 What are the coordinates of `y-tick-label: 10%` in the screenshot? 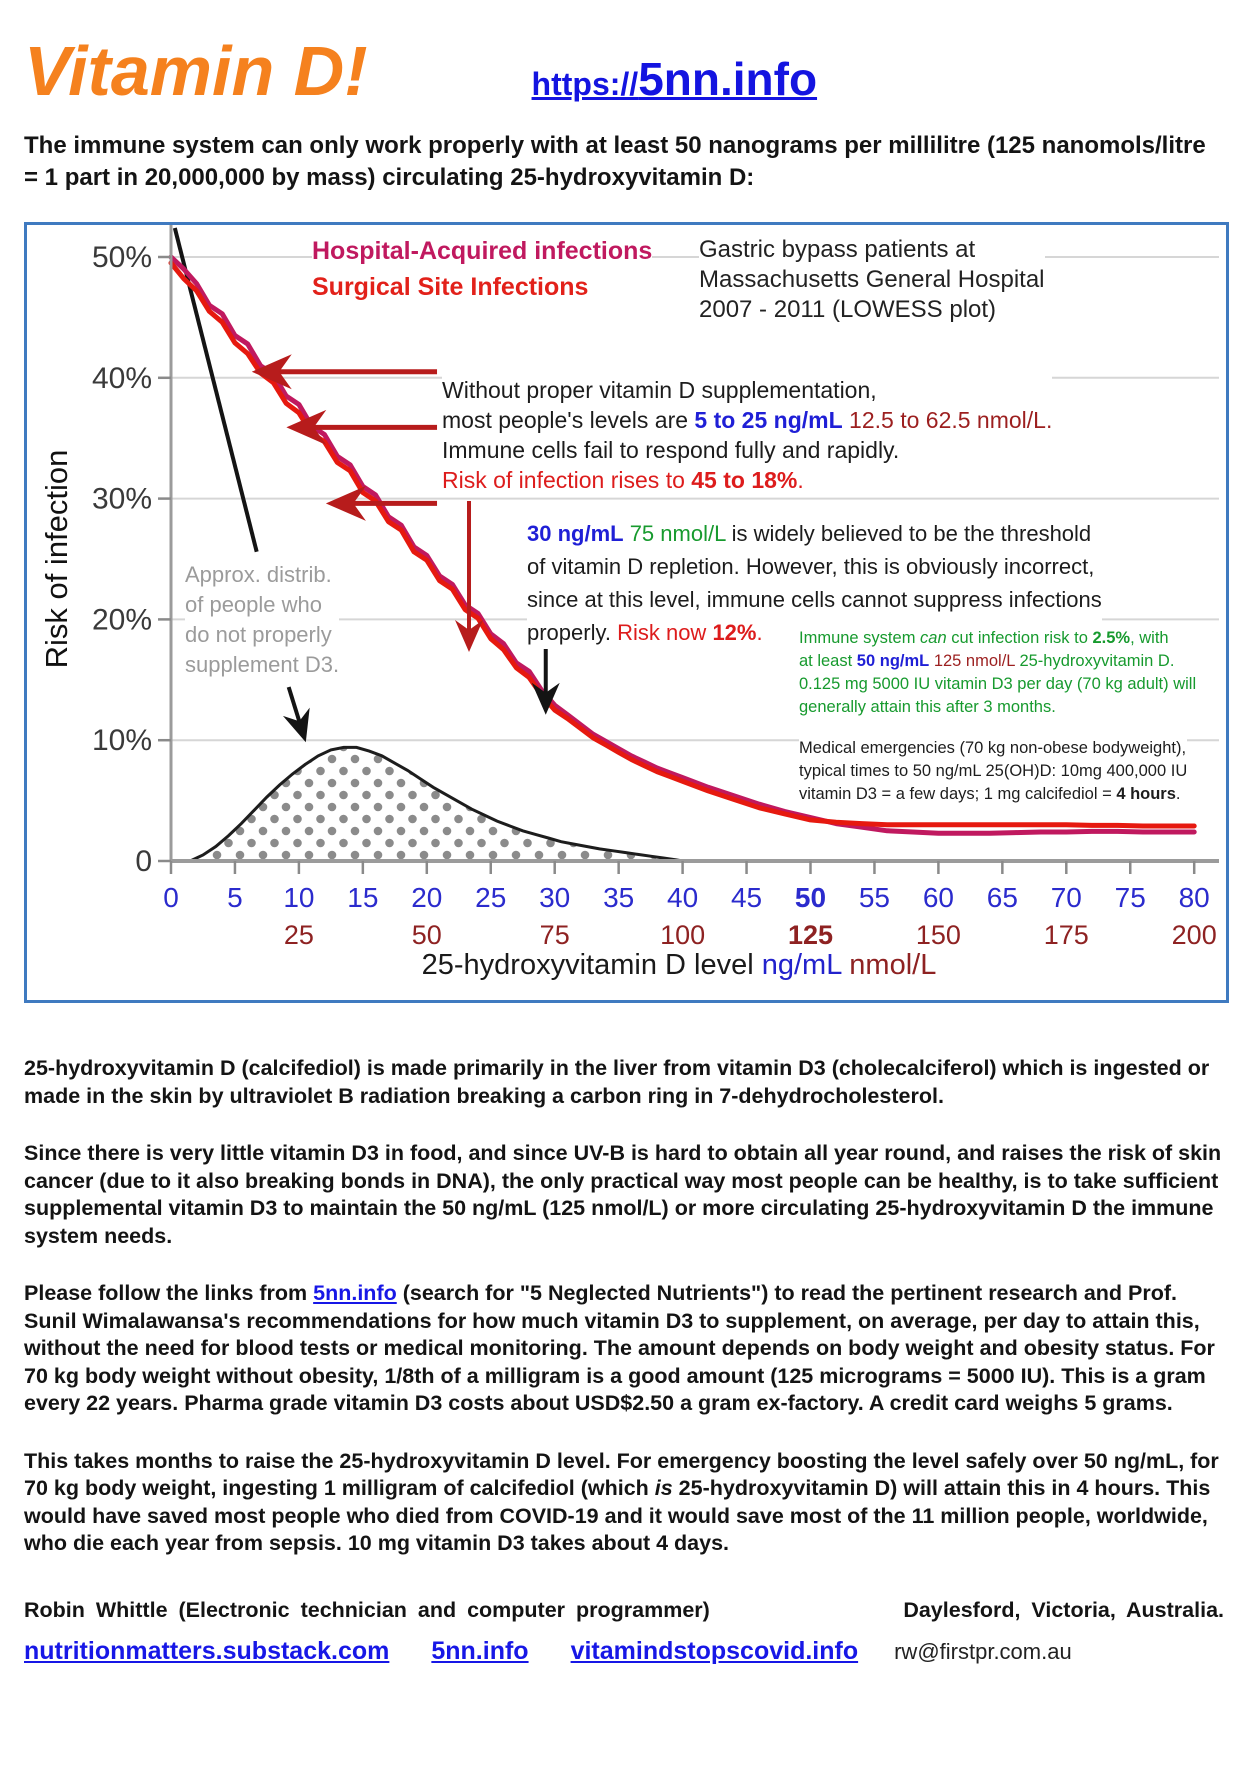 It's located at (122, 740).